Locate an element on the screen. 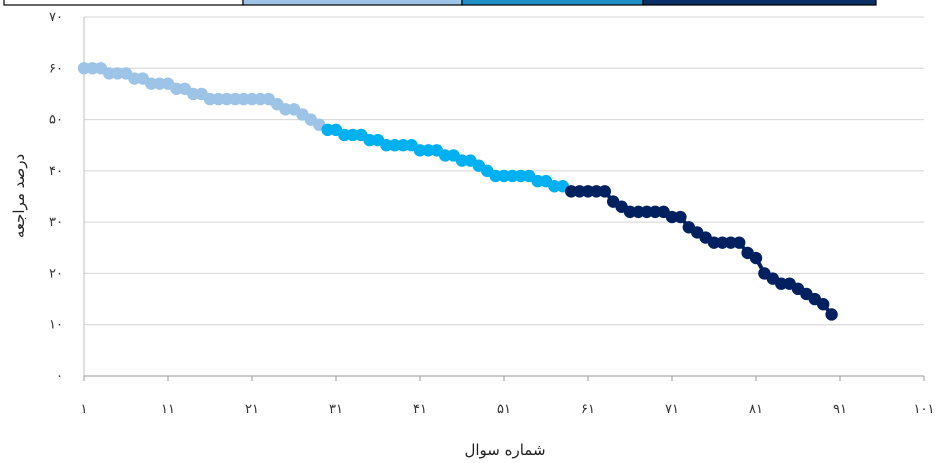 The image size is (940, 463). x-tick-labels: ۱ ۱۱ ۲۱ ۳۱ ۴۱ ۵۱ ۶۱ ۷۱ ۸۱ ۹۱ ۱۰۱ is located at coordinates (508, 409).